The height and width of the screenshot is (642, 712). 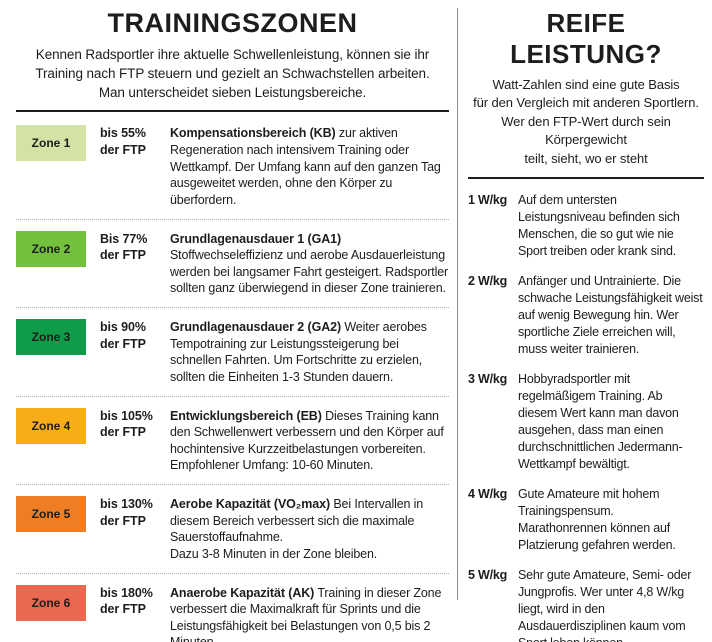 I want to click on zone-2-badge: Zone 2, so click(x=51, y=248).